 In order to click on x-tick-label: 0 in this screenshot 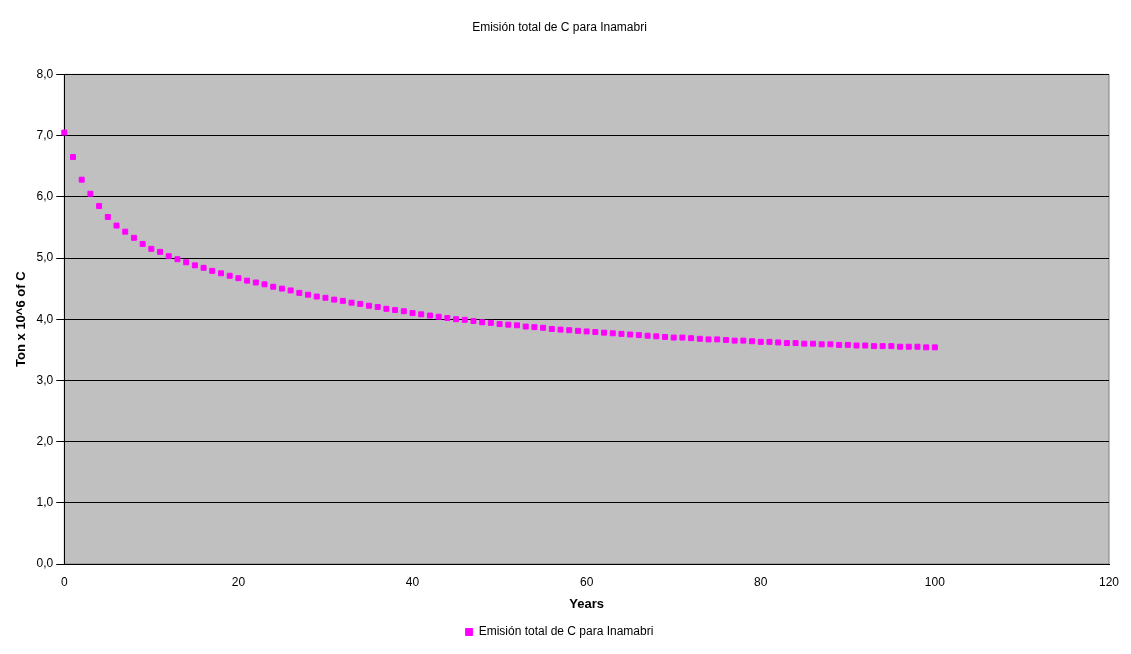, I will do `click(64, 581)`.